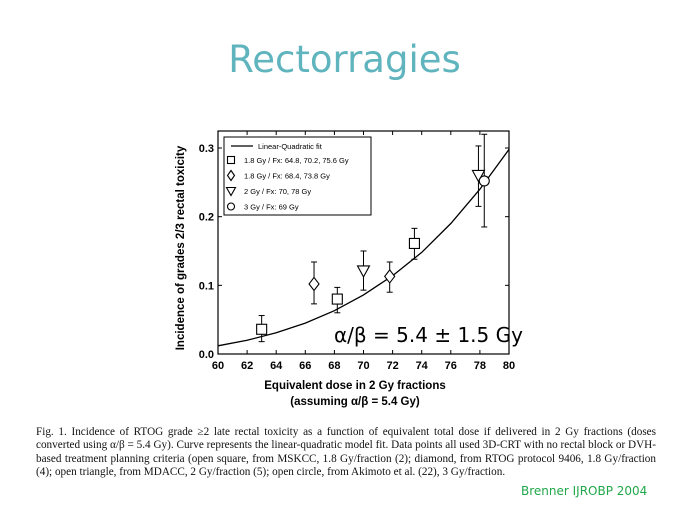 This screenshot has width=689, height=517. Describe the element at coordinates (355, 402) in the screenshot. I see `x-axis-label-2: (assuming α/β = 5.4 Gy)` at that location.